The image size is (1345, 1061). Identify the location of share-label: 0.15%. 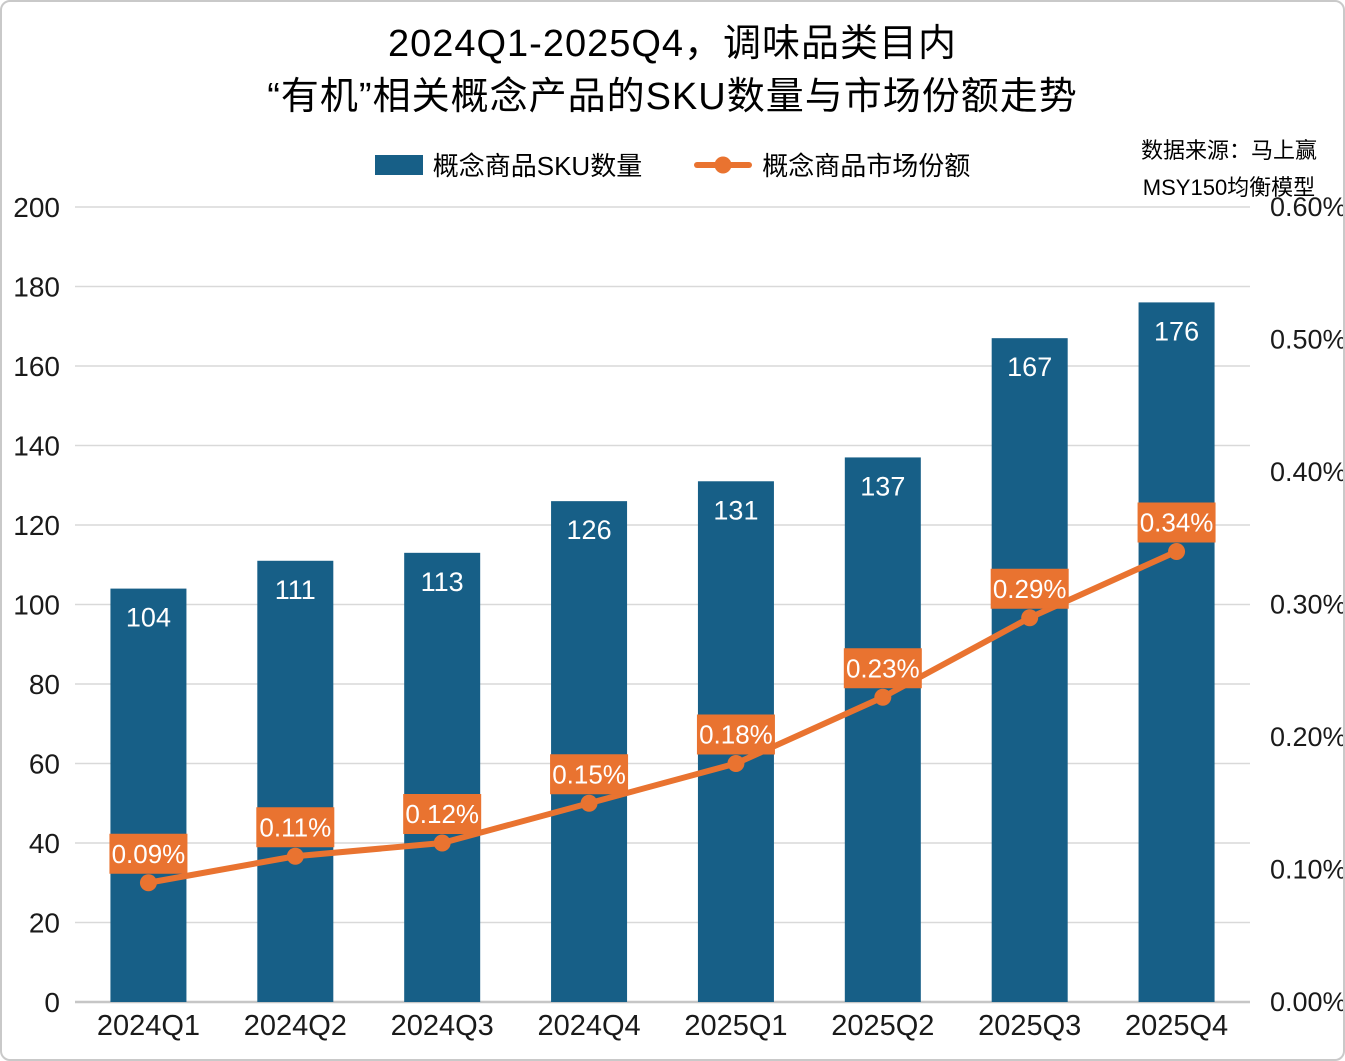
(589, 774).